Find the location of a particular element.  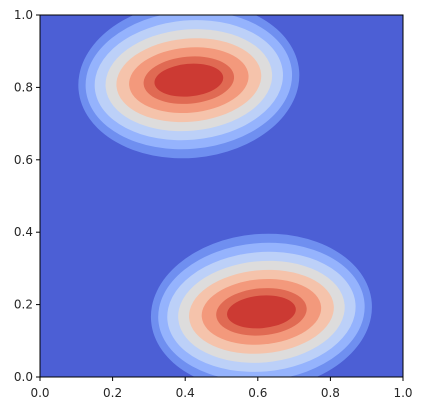

x-tick-label: 0.8 is located at coordinates (330, 393).